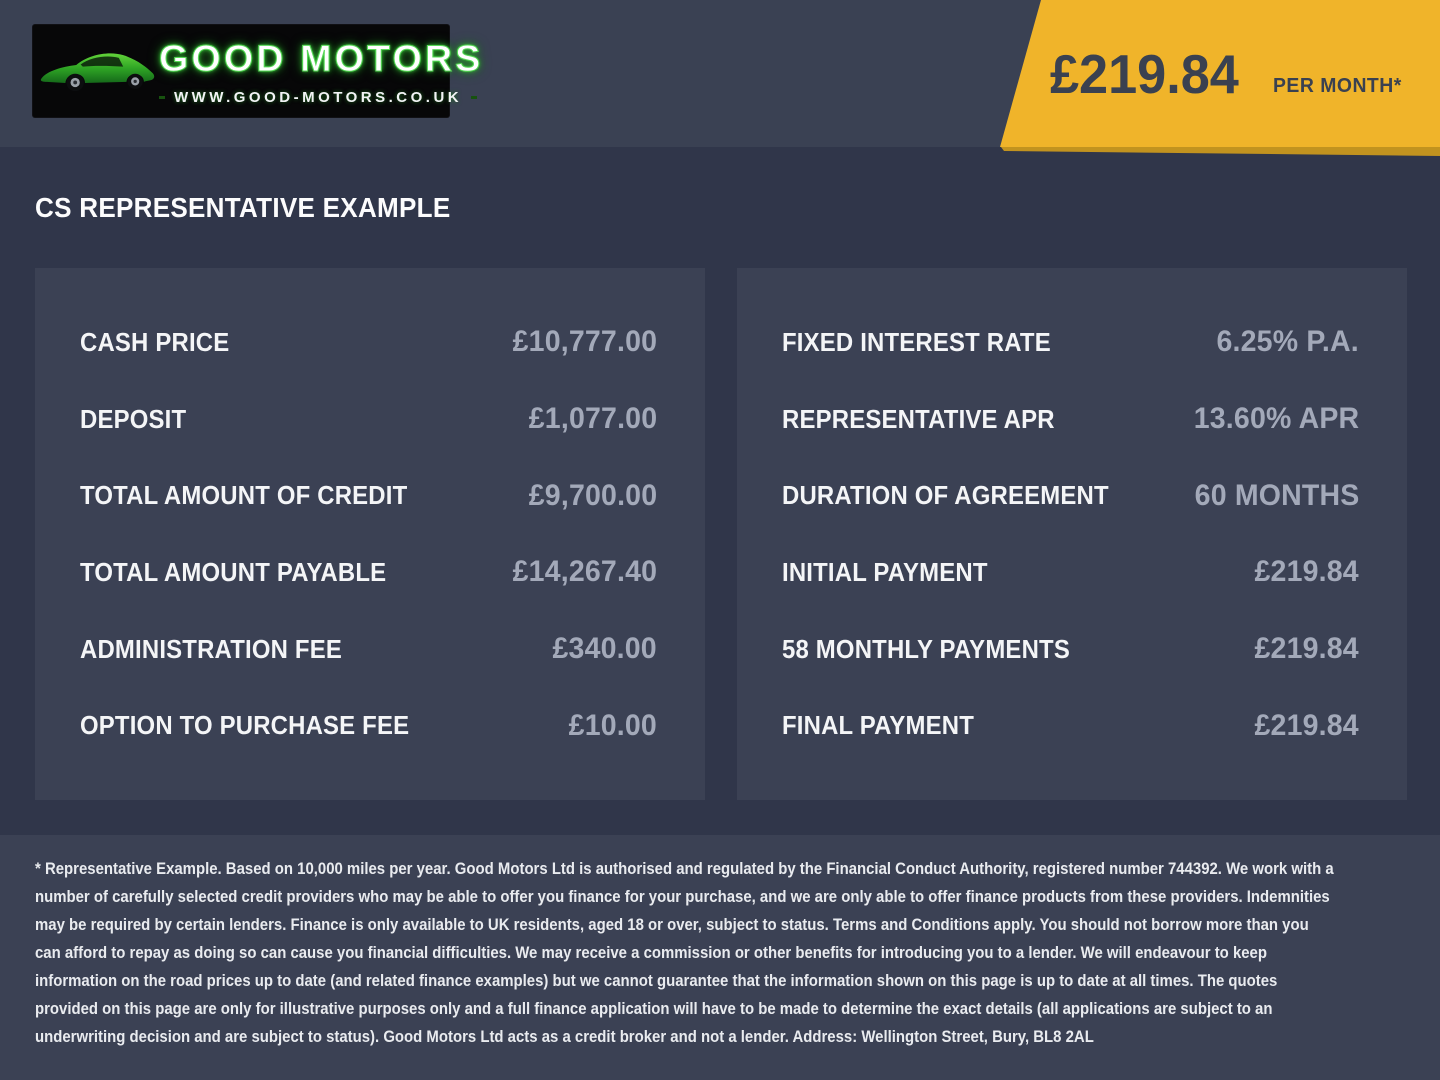 The height and width of the screenshot is (1080, 1440). Describe the element at coordinates (97, 71) in the screenshot. I see `car-icon` at that location.